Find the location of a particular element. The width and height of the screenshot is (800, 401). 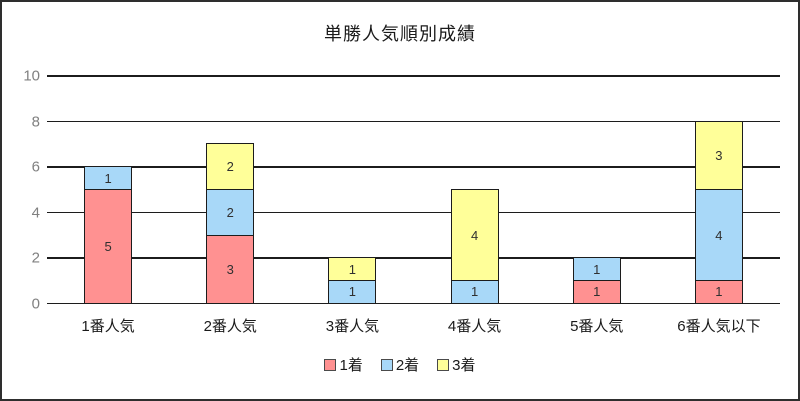

bar-segment-2着-3番人気: 1 is located at coordinates (352, 292).